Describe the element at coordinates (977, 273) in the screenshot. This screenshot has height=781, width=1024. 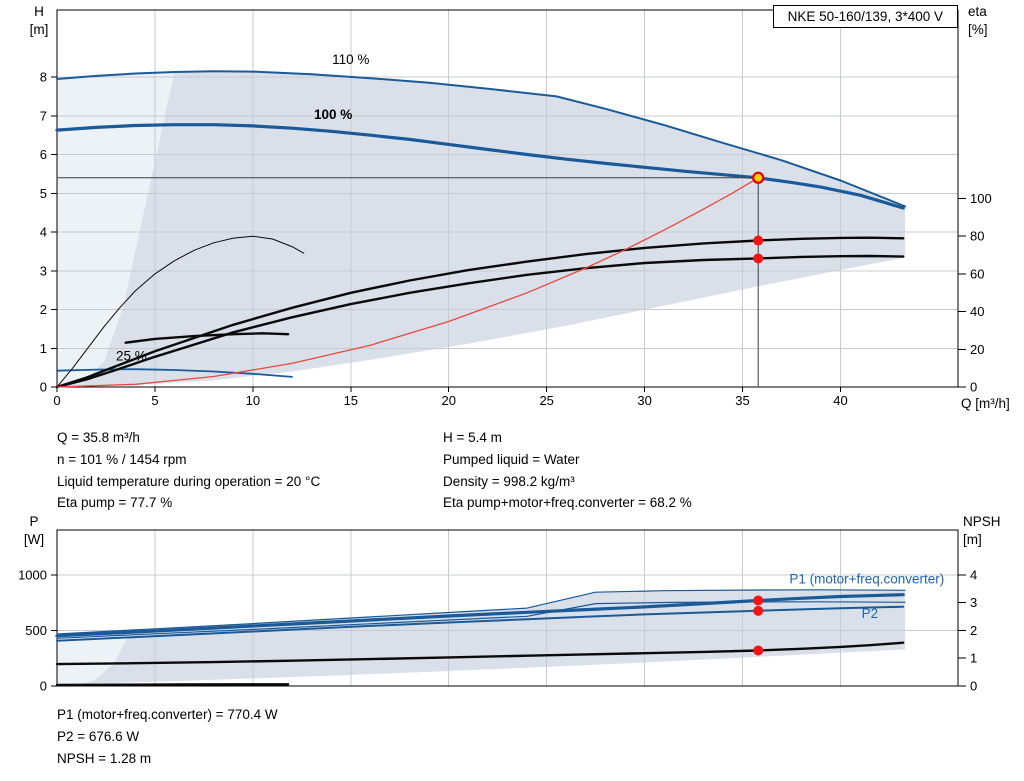
I see `tick-label: 60` at that location.